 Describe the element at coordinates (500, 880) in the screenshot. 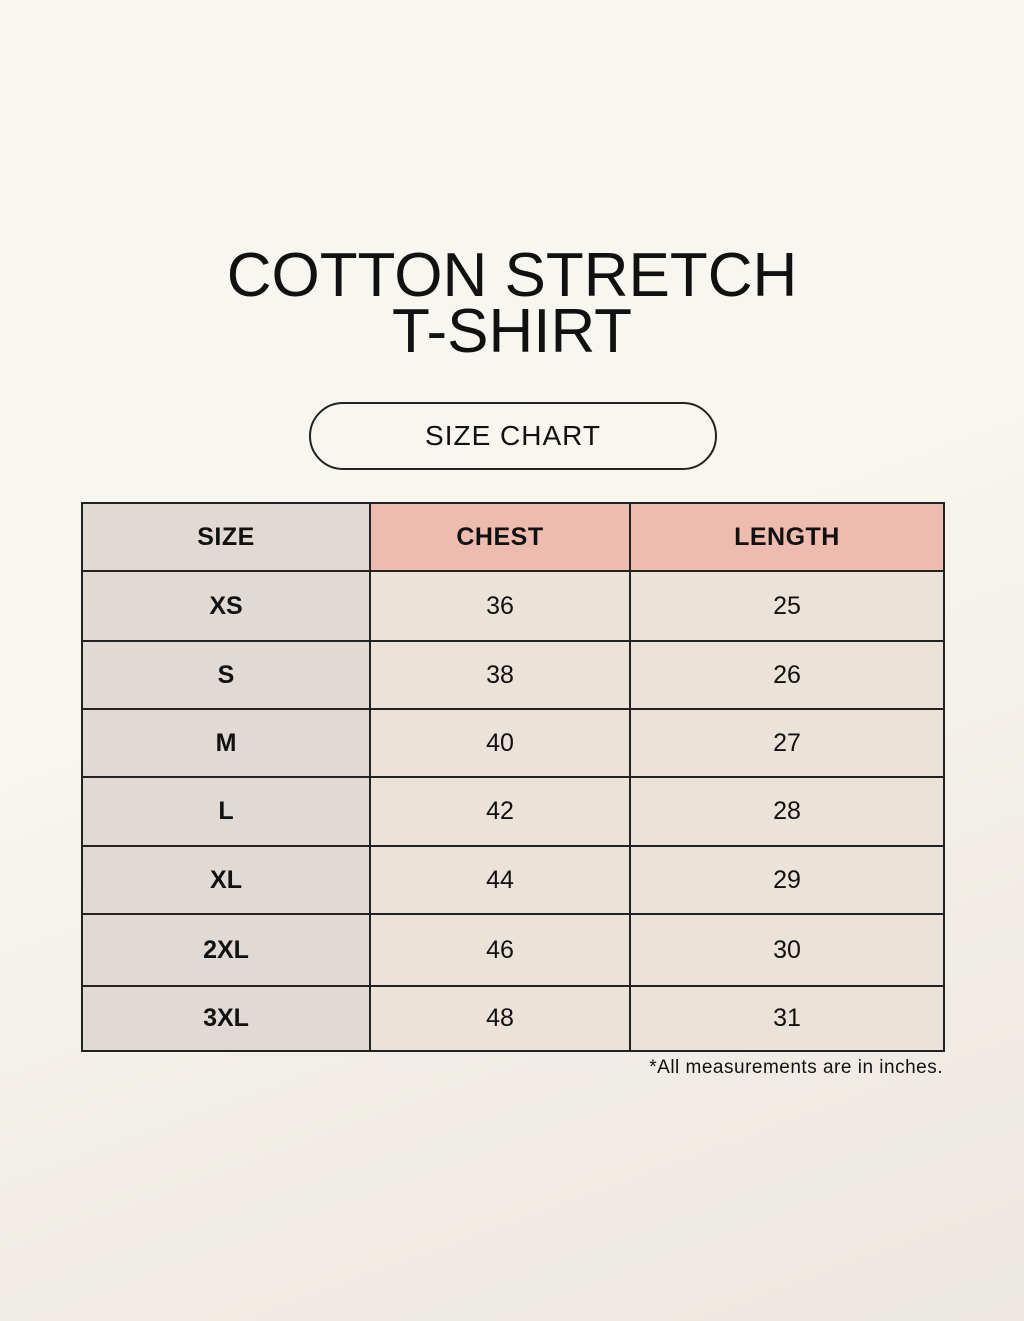

I see `cell-chest: 44` at that location.